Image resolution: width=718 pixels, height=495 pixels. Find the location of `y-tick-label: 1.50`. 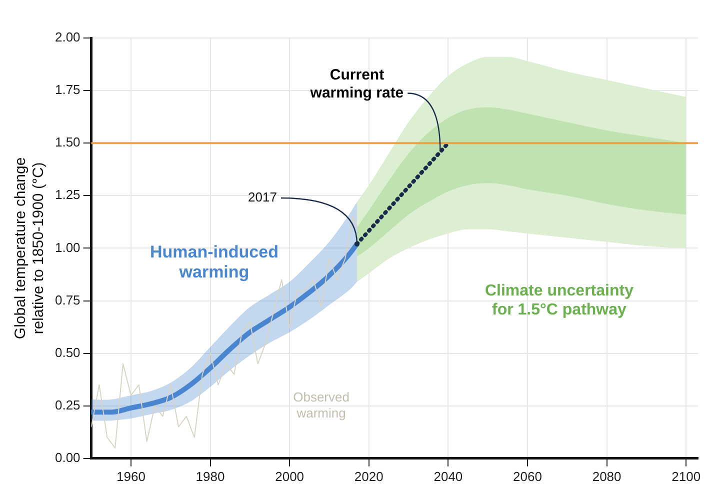

y-tick-label: 1.50 is located at coordinates (67, 142).